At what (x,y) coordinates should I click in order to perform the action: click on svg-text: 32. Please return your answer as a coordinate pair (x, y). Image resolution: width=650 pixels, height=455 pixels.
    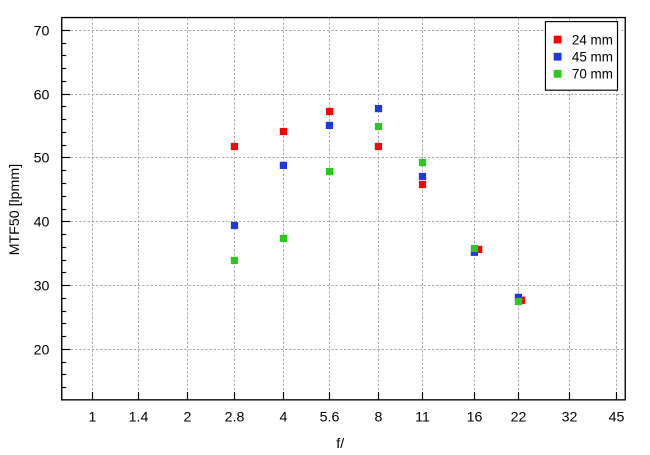
    Looking at the image, I should click on (570, 418).